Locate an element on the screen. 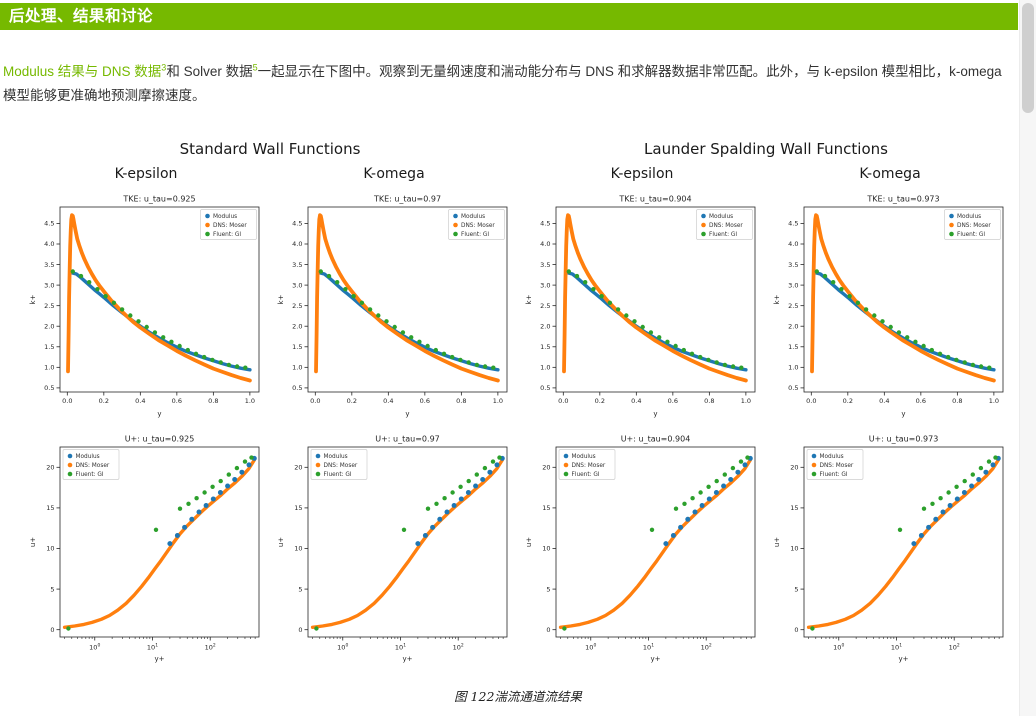  svg-text: 3.0 is located at coordinates (49, 285).